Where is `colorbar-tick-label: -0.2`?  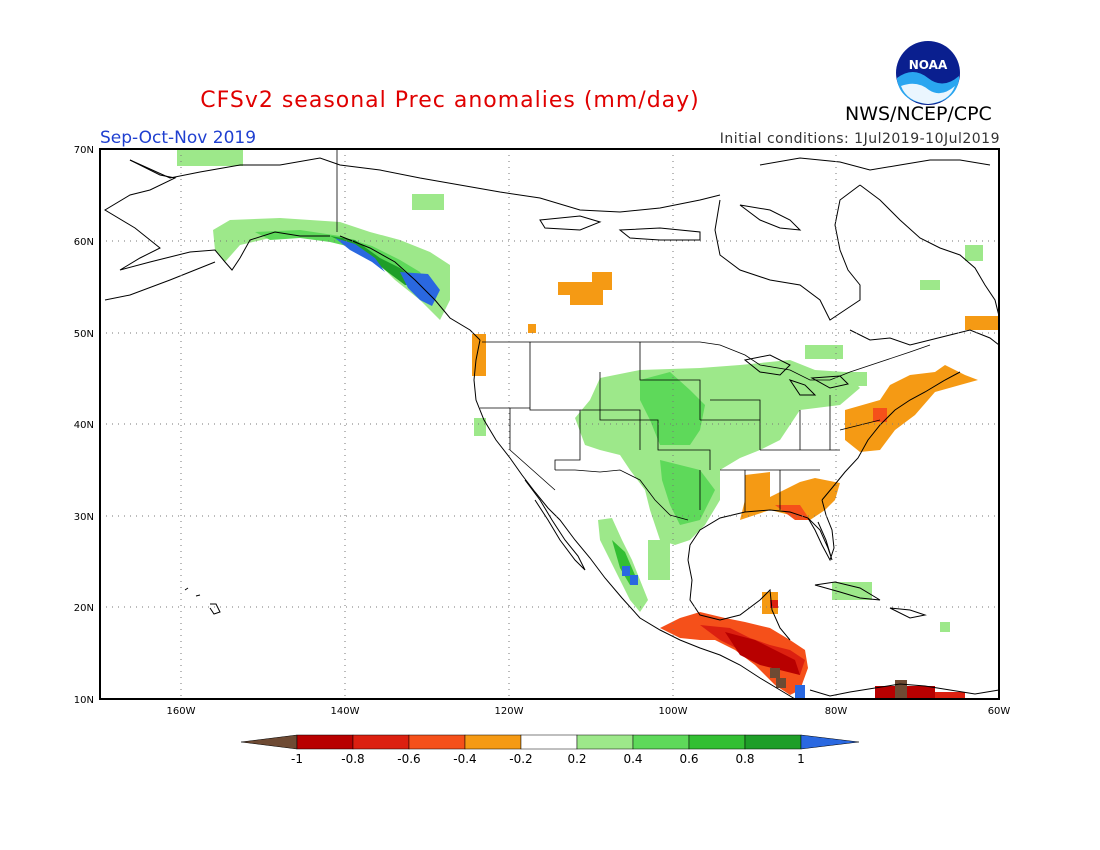 colorbar-tick-label: -0.2 is located at coordinates (520, 759).